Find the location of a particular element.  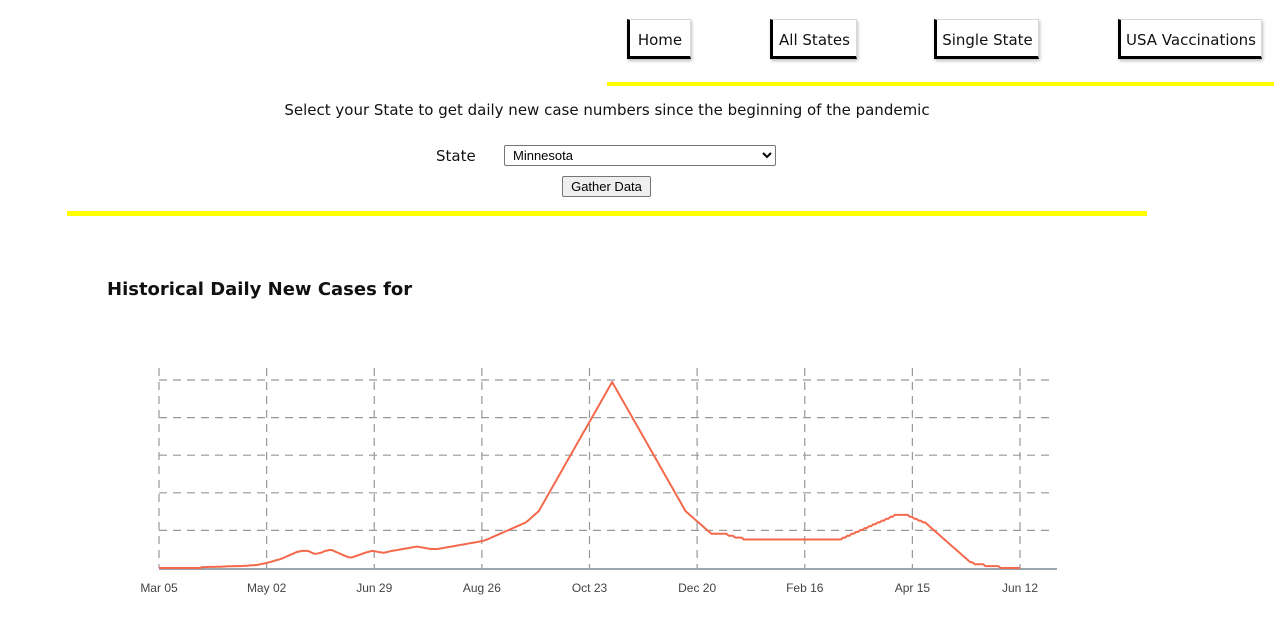

x-tick-label: Jun 12 is located at coordinates (1020, 588).